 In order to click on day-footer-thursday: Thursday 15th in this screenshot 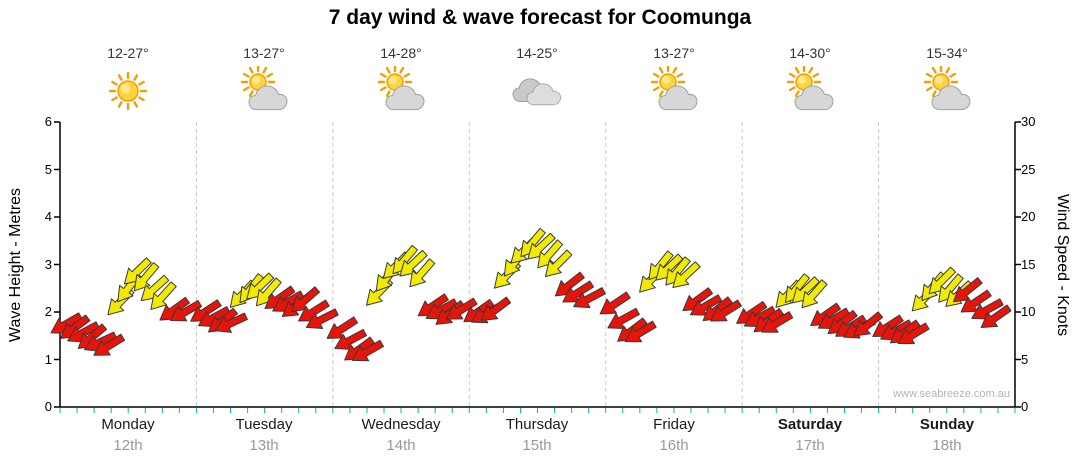, I will do `click(537, 435)`.